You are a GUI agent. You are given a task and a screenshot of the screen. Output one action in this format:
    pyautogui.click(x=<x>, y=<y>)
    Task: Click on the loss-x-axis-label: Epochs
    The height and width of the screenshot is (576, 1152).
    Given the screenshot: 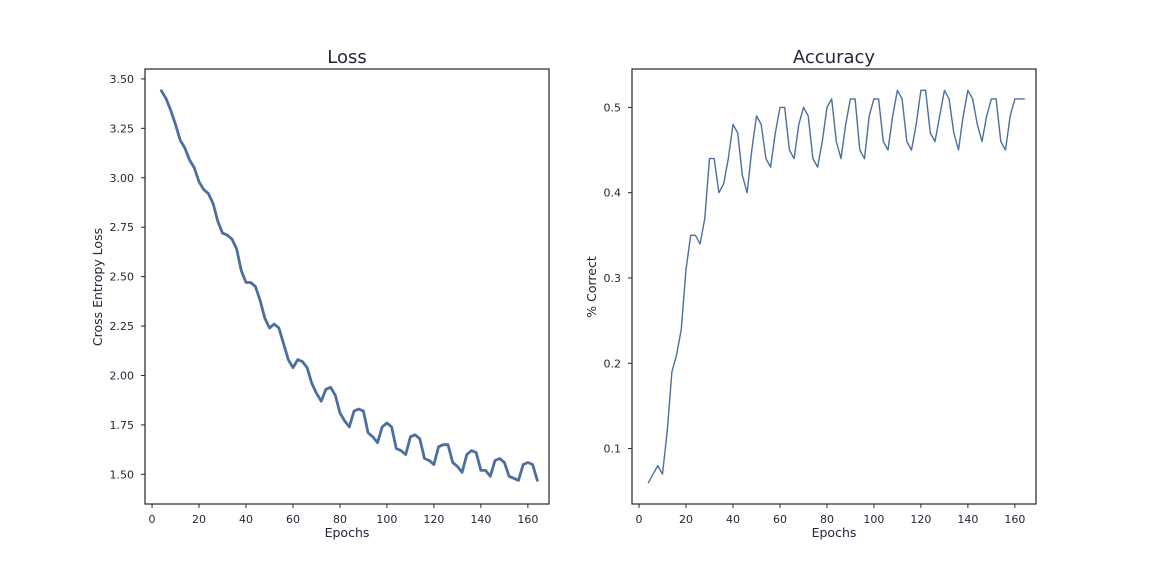 What is the action you would take?
    pyautogui.click(x=347, y=532)
    